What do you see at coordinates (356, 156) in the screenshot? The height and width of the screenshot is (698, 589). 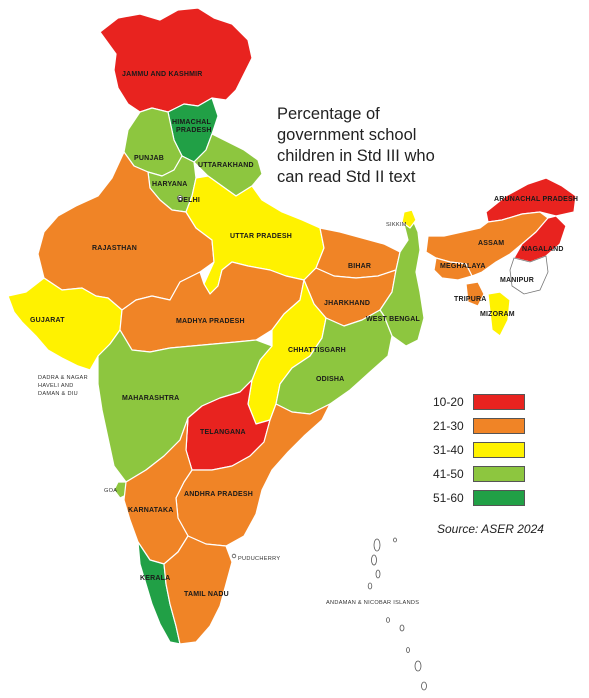 I see `title-line: children in Std III who` at bounding box center [356, 156].